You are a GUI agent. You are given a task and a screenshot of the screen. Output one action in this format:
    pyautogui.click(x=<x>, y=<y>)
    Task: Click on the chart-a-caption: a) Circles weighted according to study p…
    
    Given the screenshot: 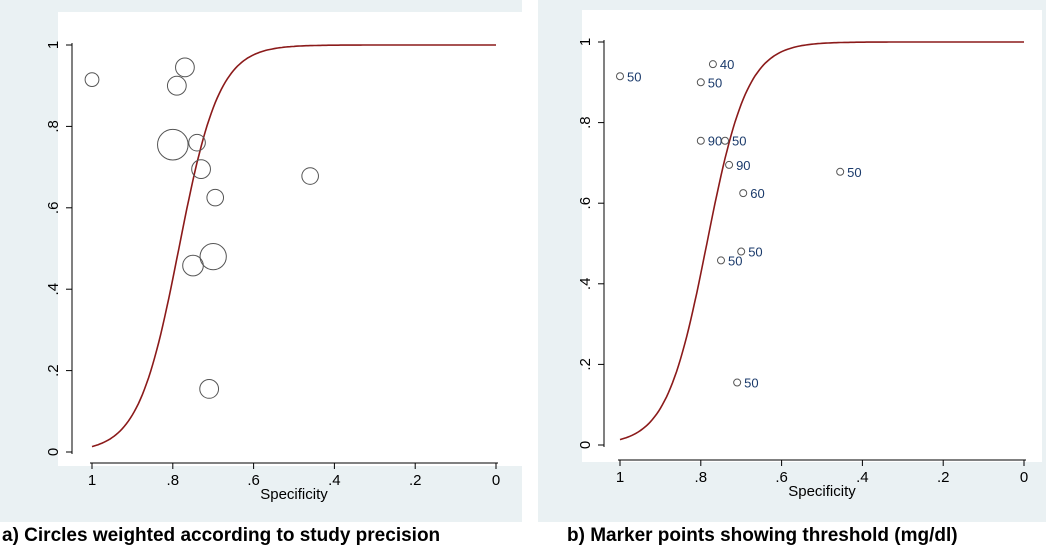 What is the action you would take?
    pyautogui.click(x=221, y=535)
    